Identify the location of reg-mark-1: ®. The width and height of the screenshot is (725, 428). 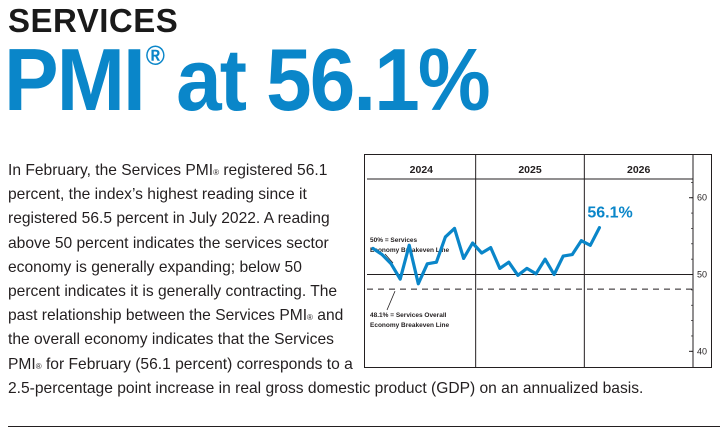
(216, 172).